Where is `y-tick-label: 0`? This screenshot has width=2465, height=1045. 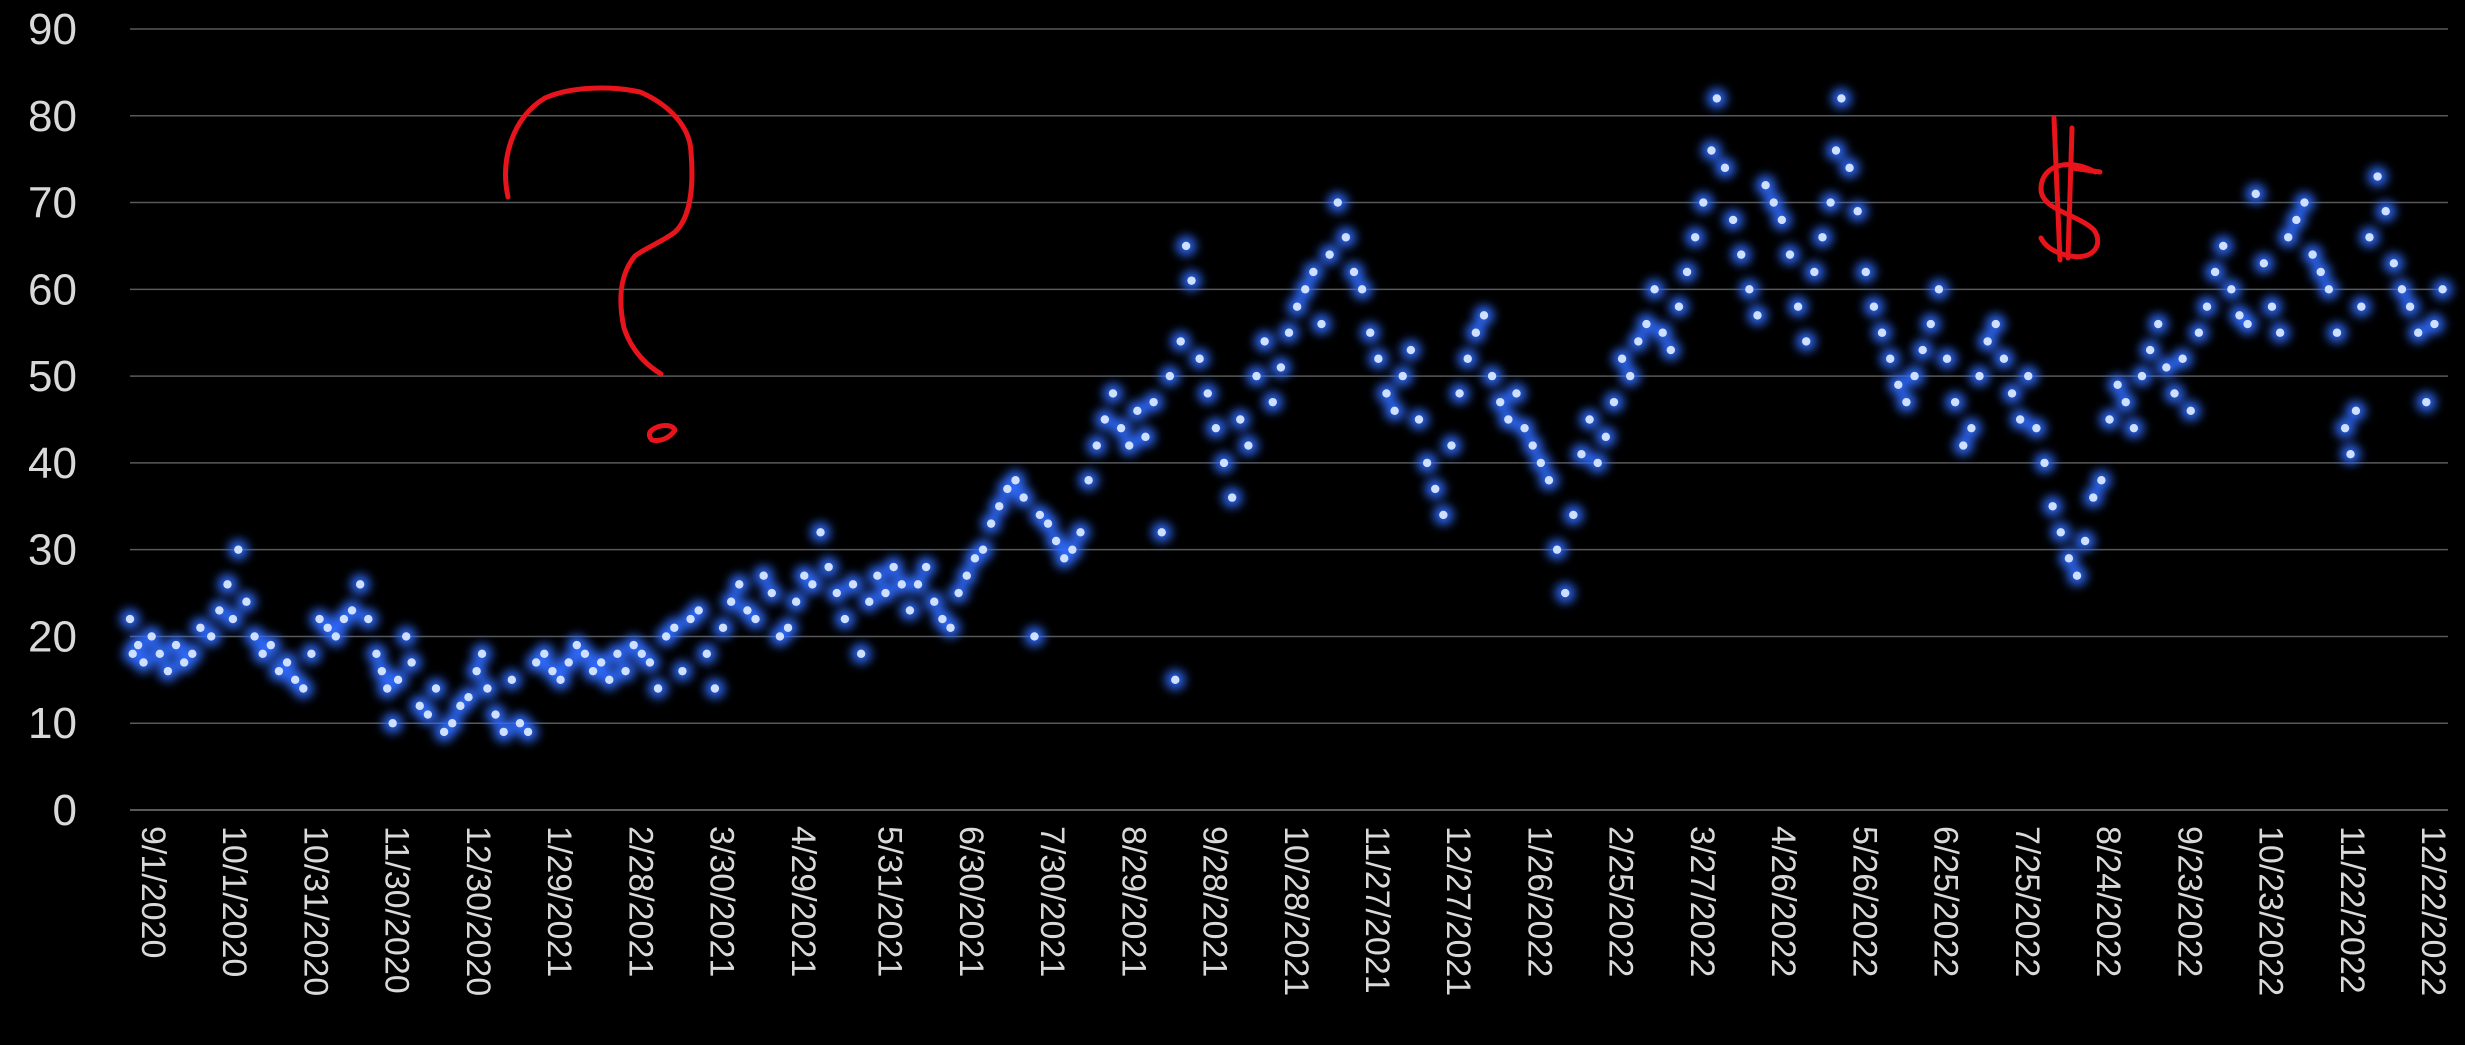 y-tick-label: 0 is located at coordinates (65, 810).